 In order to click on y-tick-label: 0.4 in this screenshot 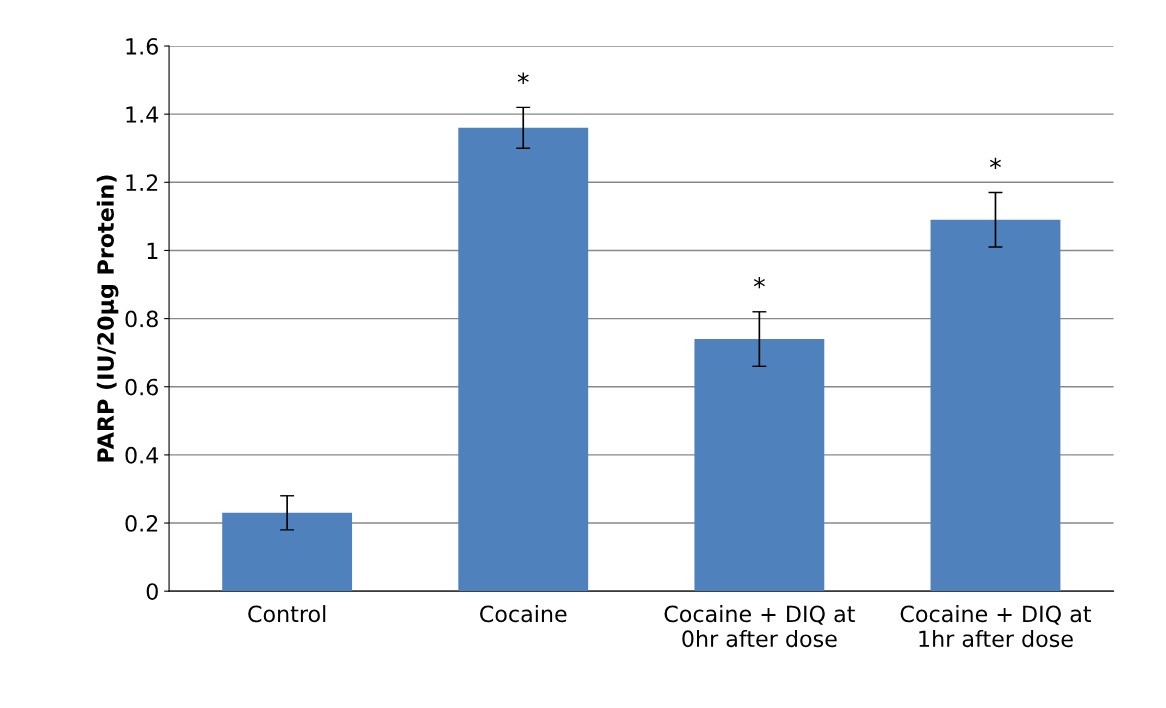, I will do `click(142, 455)`.